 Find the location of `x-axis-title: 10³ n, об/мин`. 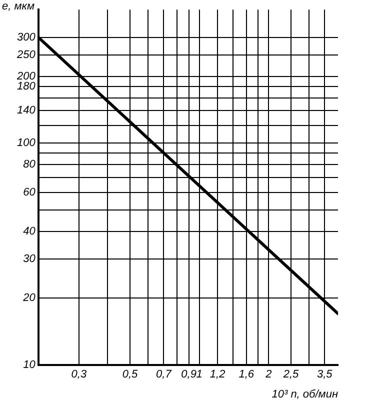

x-axis-title: 10³ n, об/мин is located at coordinates (305, 394).